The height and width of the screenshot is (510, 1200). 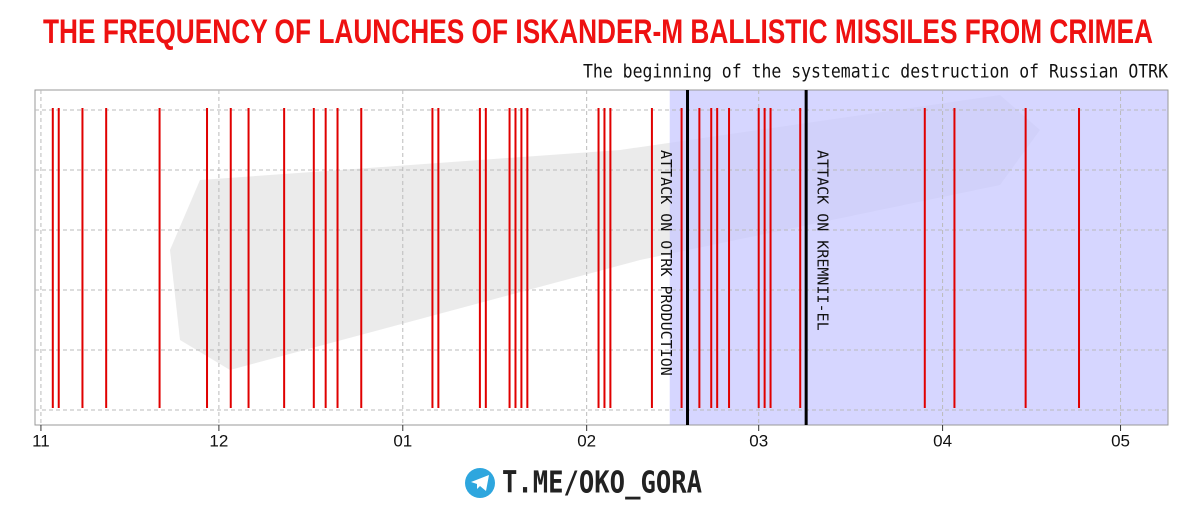 I want to click on event-label: ATTACK ON KREMNII-EL, so click(x=823, y=240).